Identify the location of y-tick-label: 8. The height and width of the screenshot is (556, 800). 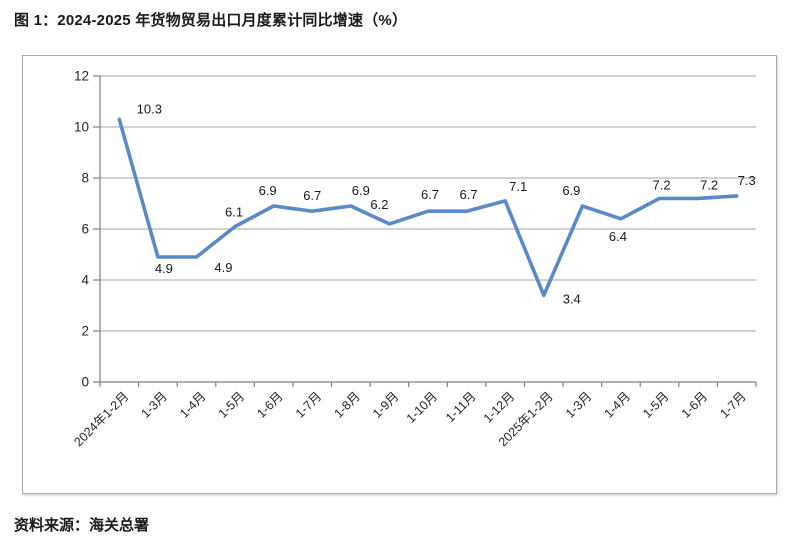
(85, 178).